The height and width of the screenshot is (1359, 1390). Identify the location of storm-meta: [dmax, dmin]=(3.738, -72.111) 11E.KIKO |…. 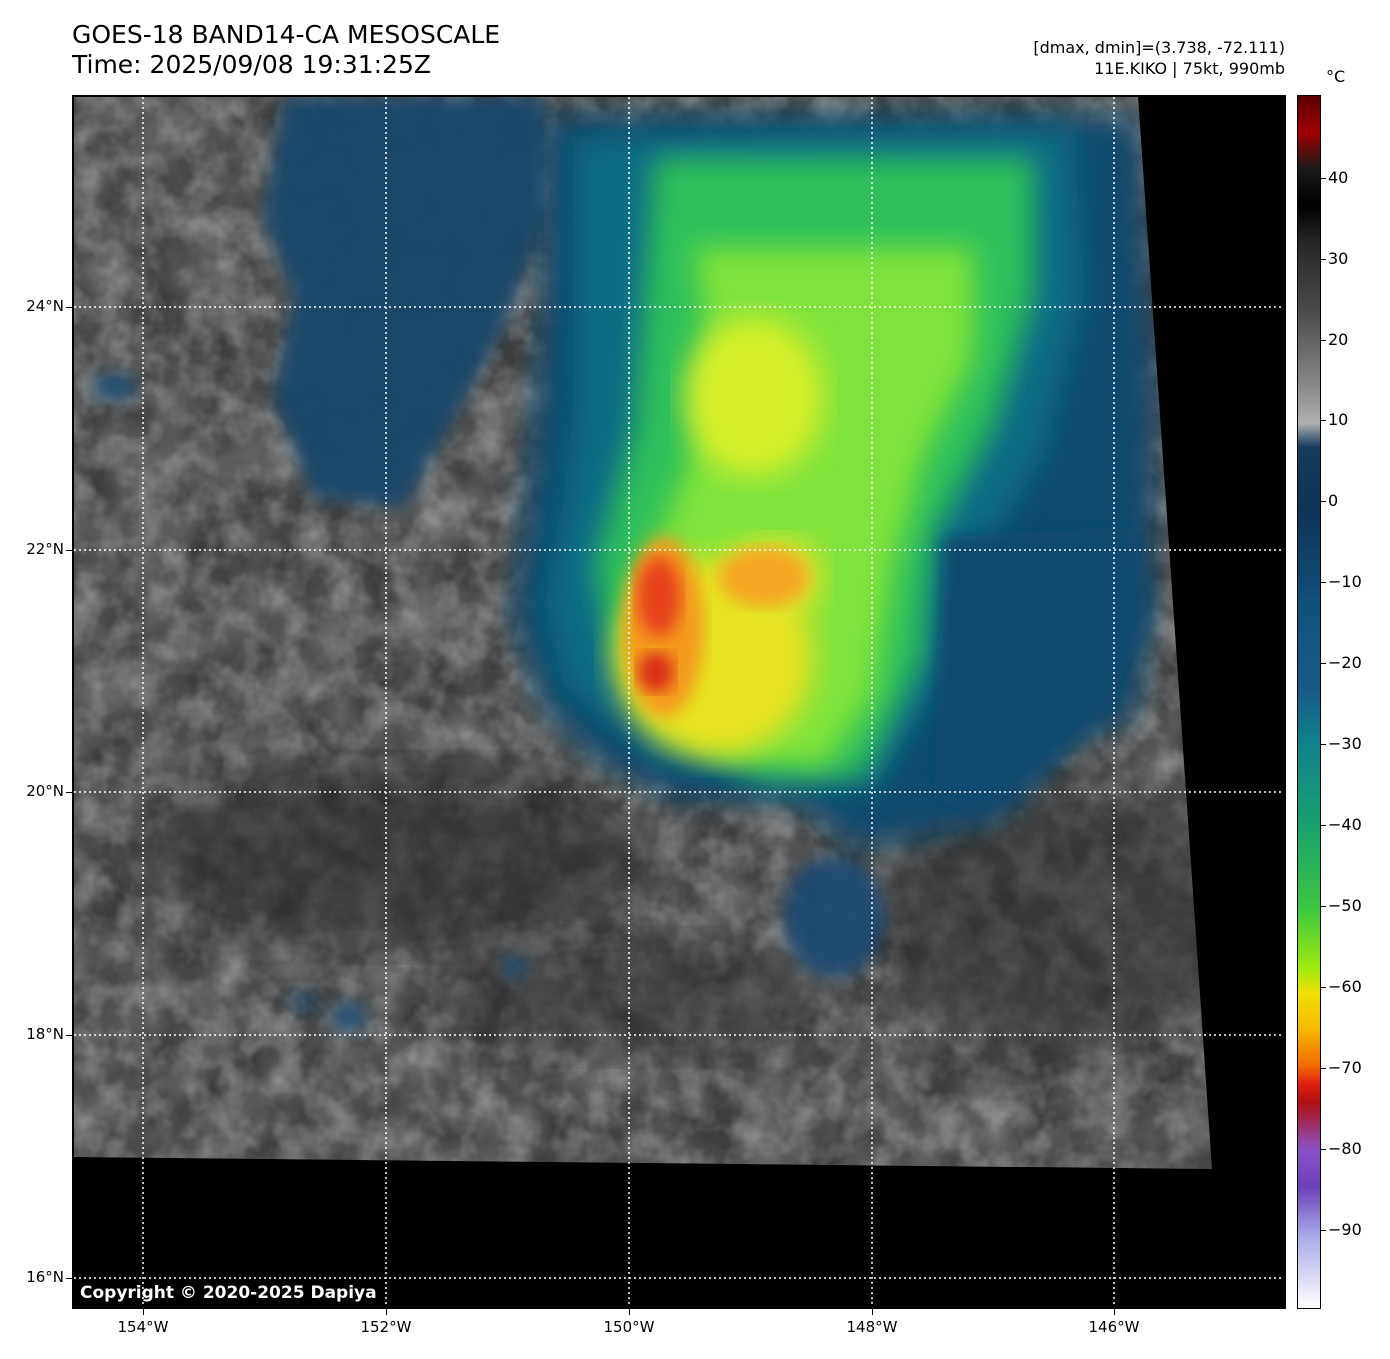
(1159, 58).